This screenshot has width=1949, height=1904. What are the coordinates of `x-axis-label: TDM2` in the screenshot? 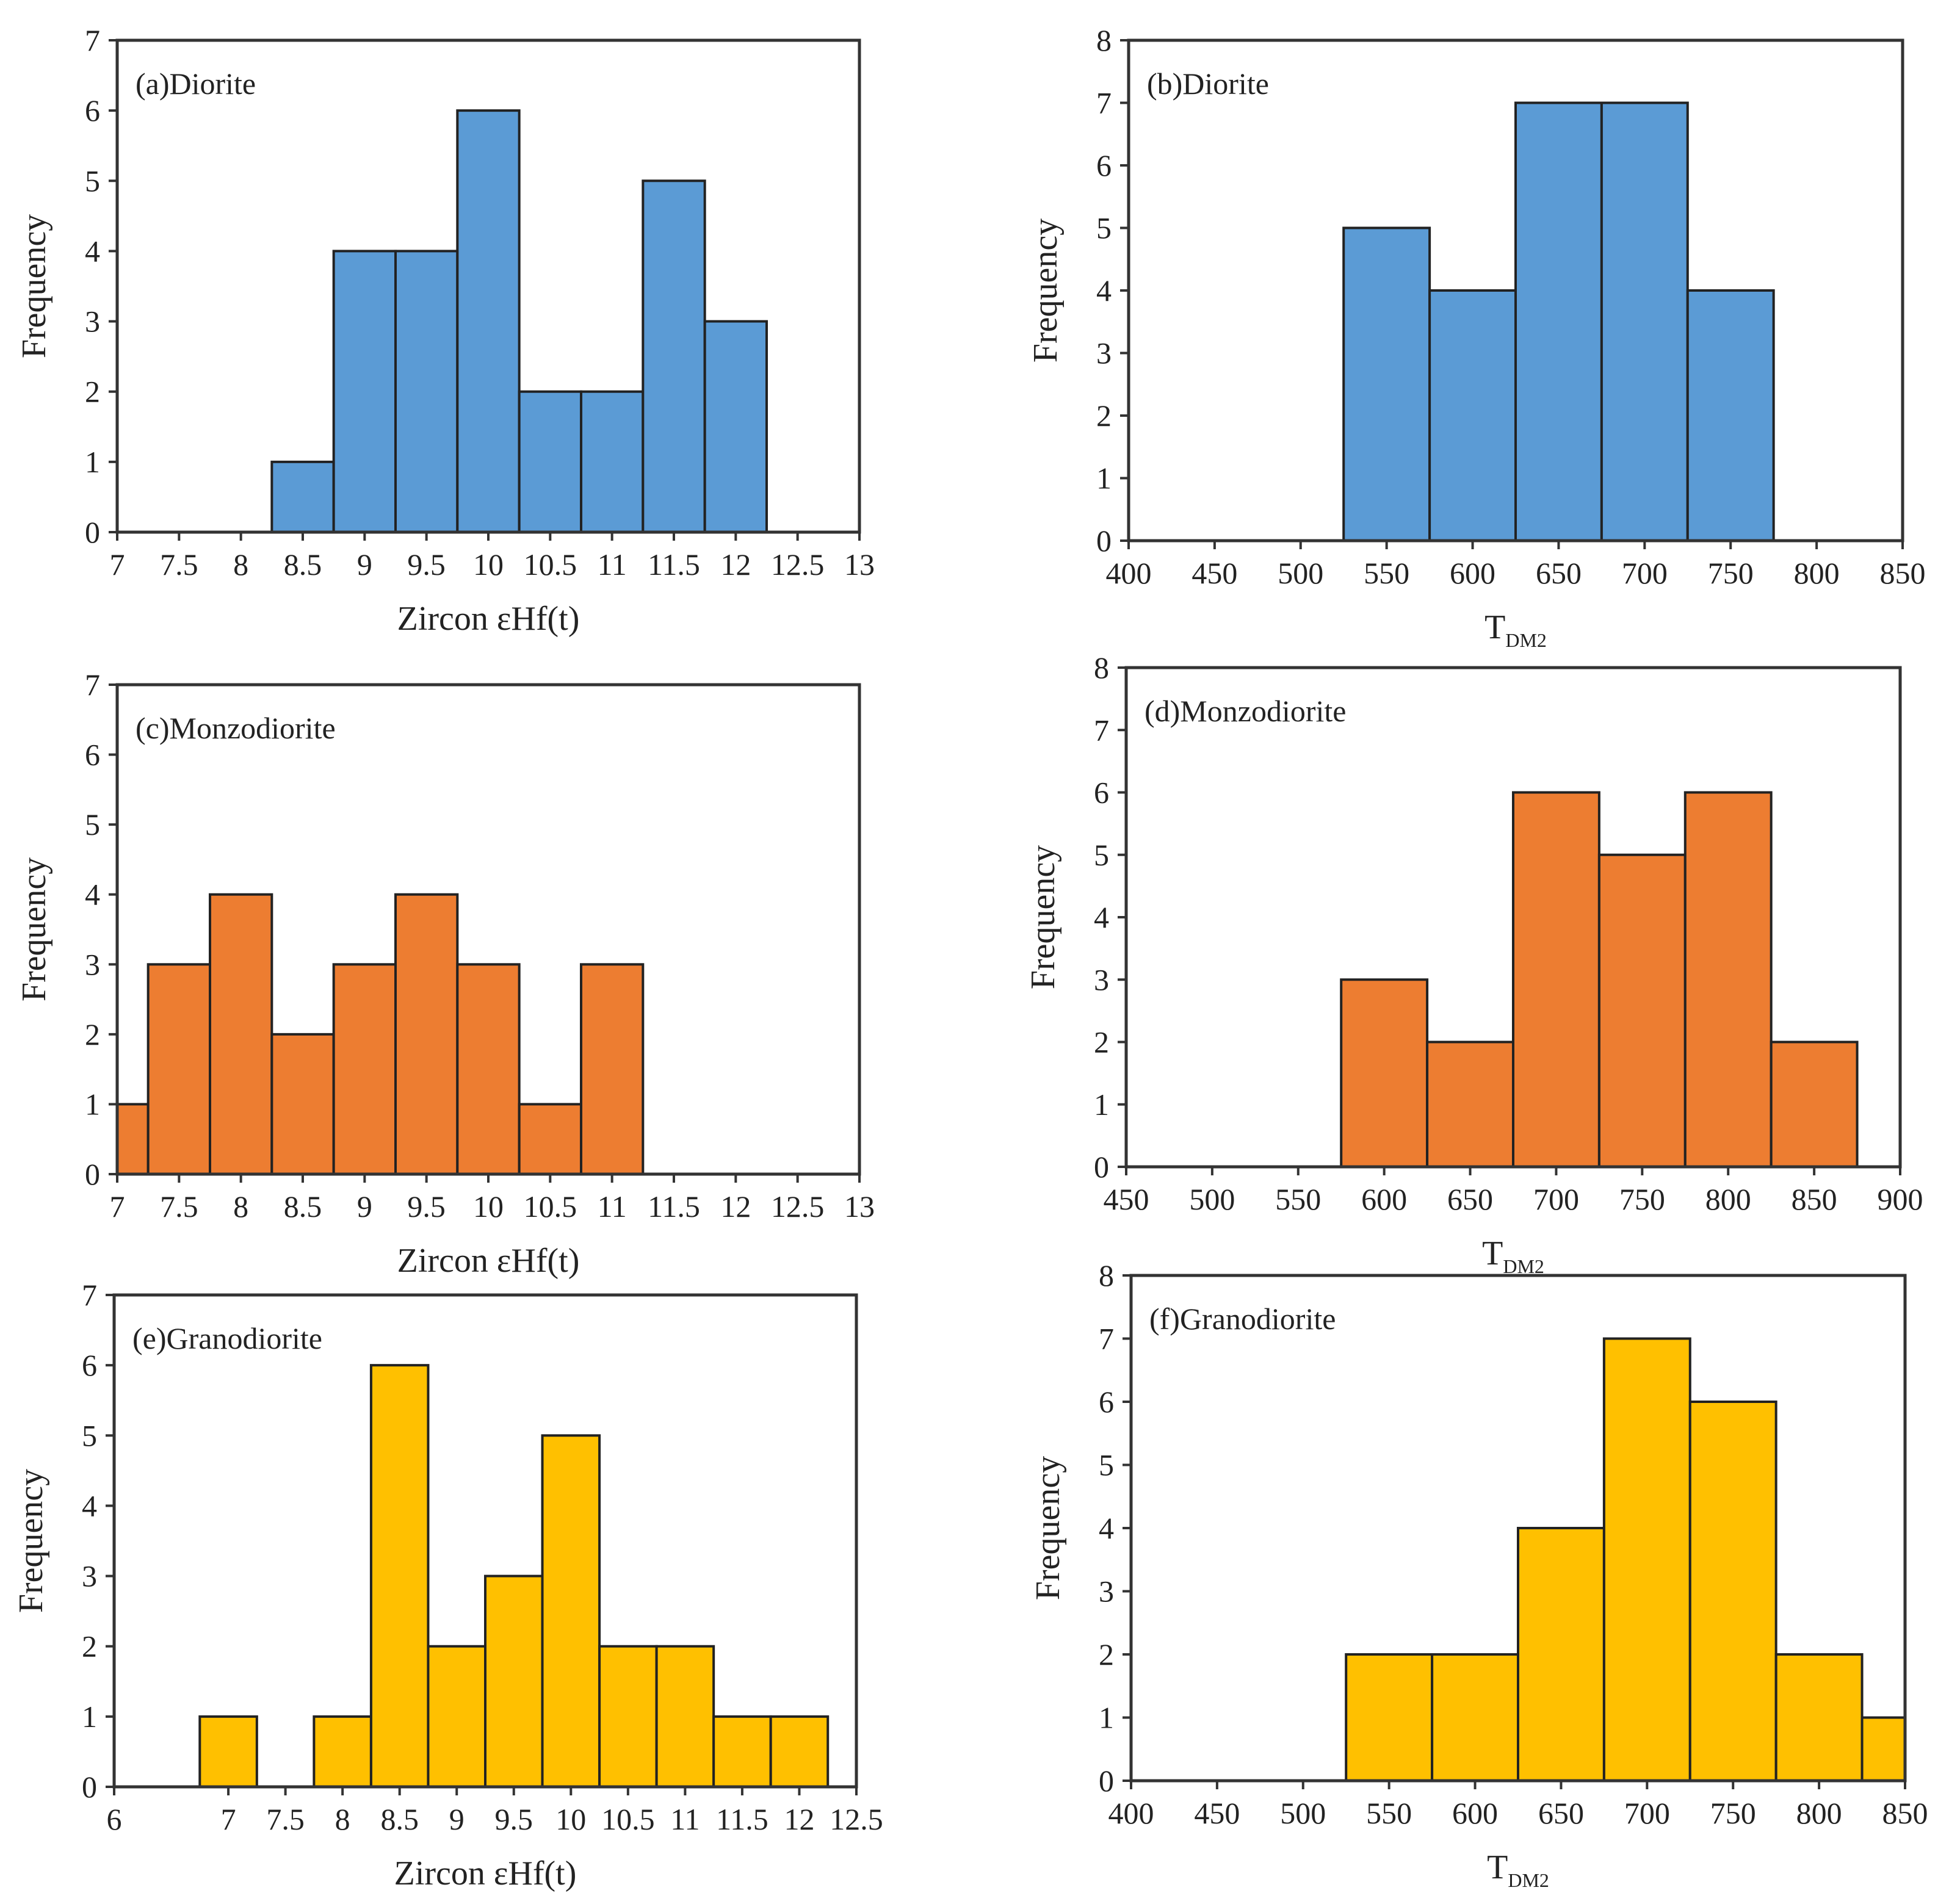 It's located at (1518, 1869).